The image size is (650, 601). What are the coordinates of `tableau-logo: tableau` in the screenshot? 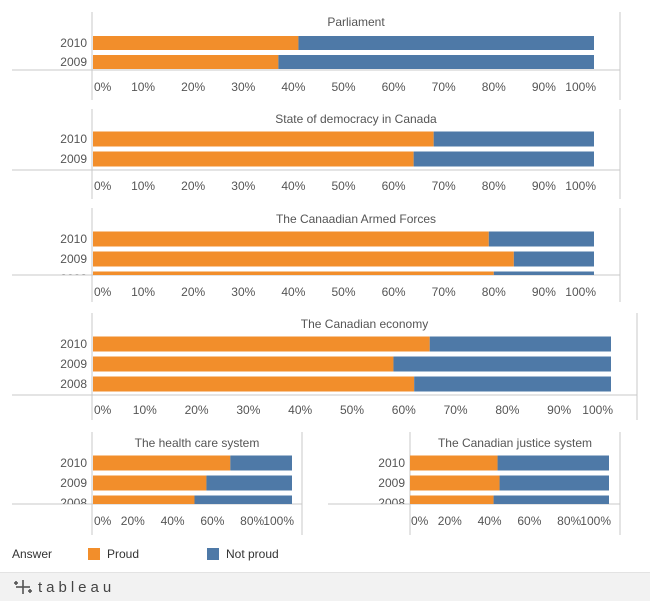 It's located at (63, 587).